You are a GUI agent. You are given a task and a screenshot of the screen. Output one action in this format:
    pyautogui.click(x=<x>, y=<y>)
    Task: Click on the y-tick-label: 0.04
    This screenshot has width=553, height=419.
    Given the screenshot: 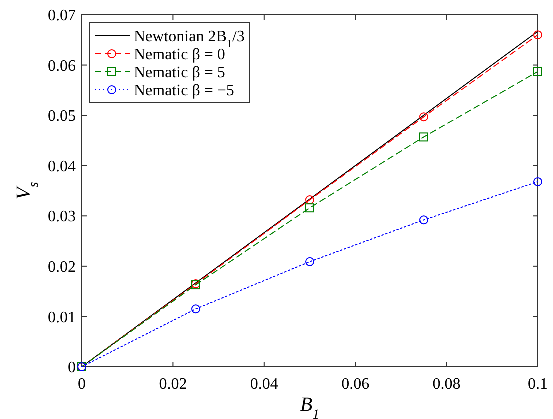 What is the action you would take?
    pyautogui.click(x=62, y=167)
    